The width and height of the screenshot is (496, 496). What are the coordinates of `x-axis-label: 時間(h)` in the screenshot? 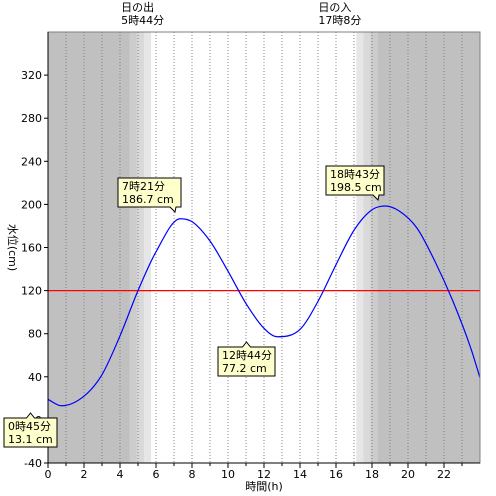 It's located at (264, 486).